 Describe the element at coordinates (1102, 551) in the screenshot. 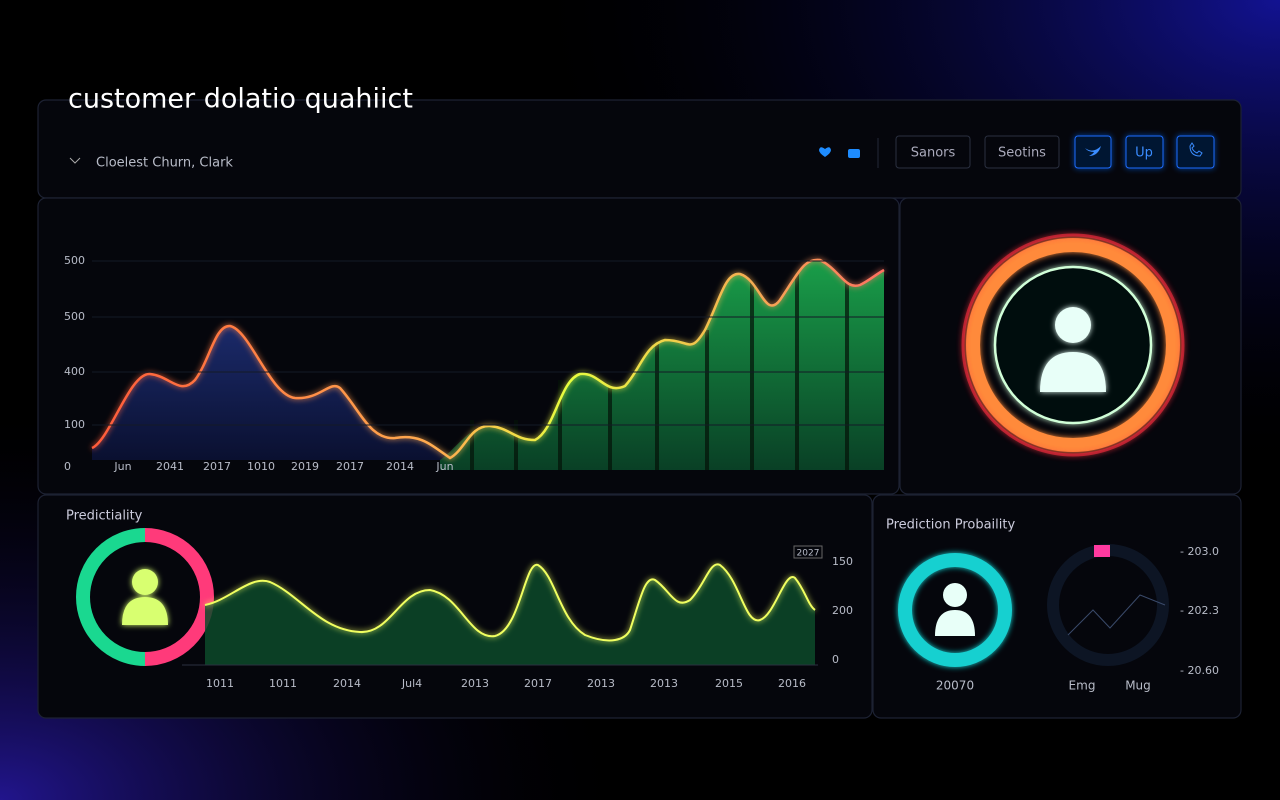

I see `gauge-marker` at that location.